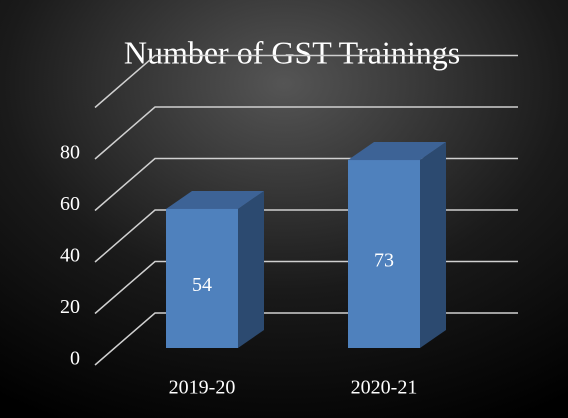 This screenshot has height=418, width=568. I want to click on data-label: 54, so click(202, 285).